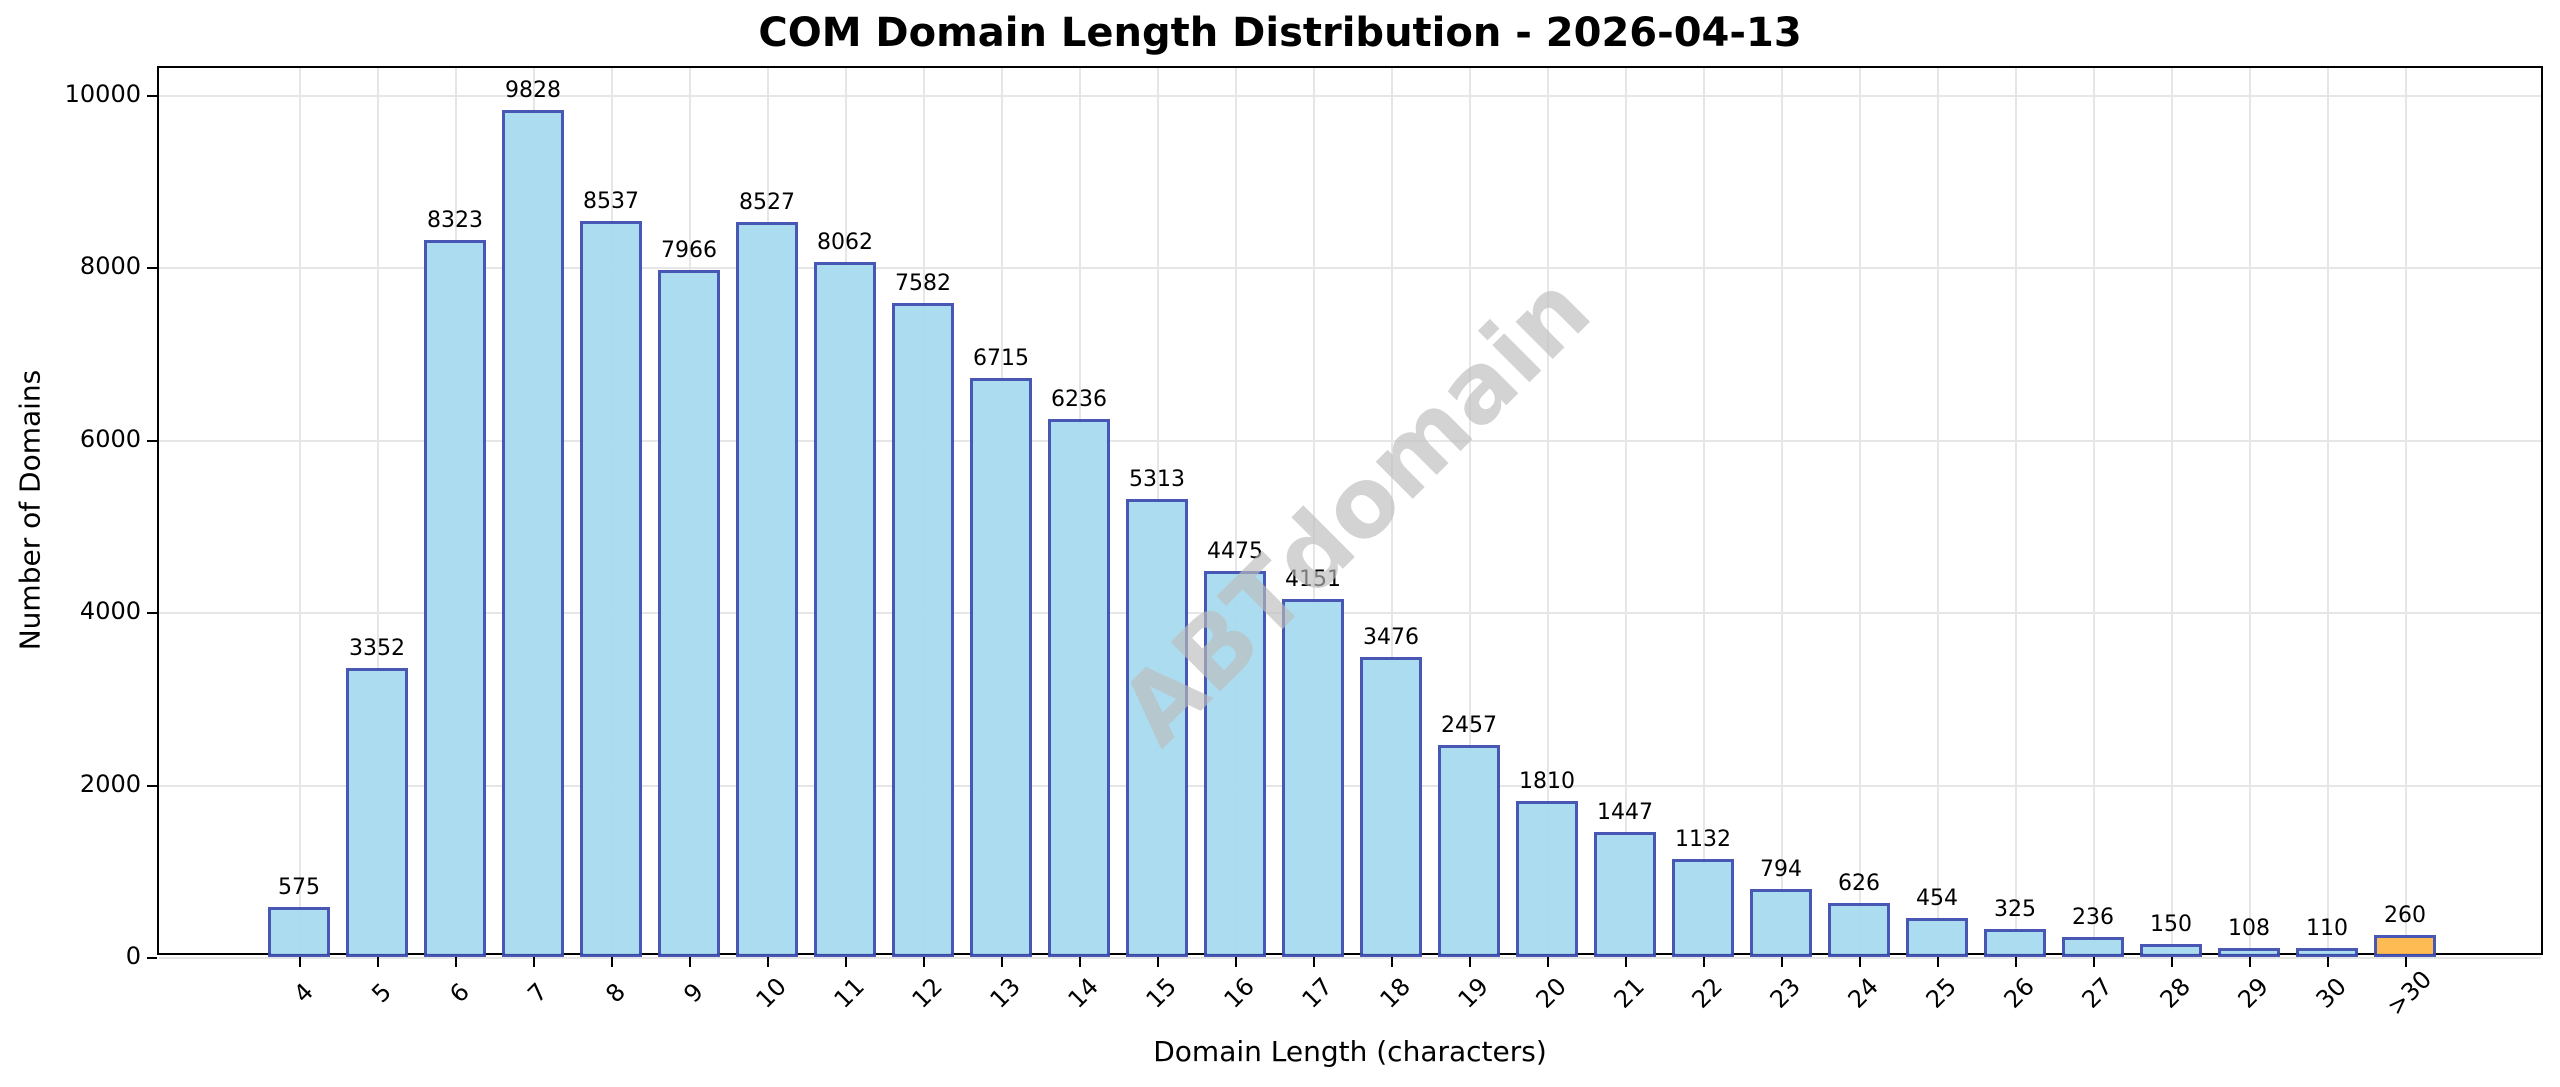  What do you see at coordinates (1350, 1051) in the screenshot?
I see `x-axis-title: Domain Length (characters)` at bounding box center [1350, 1051].